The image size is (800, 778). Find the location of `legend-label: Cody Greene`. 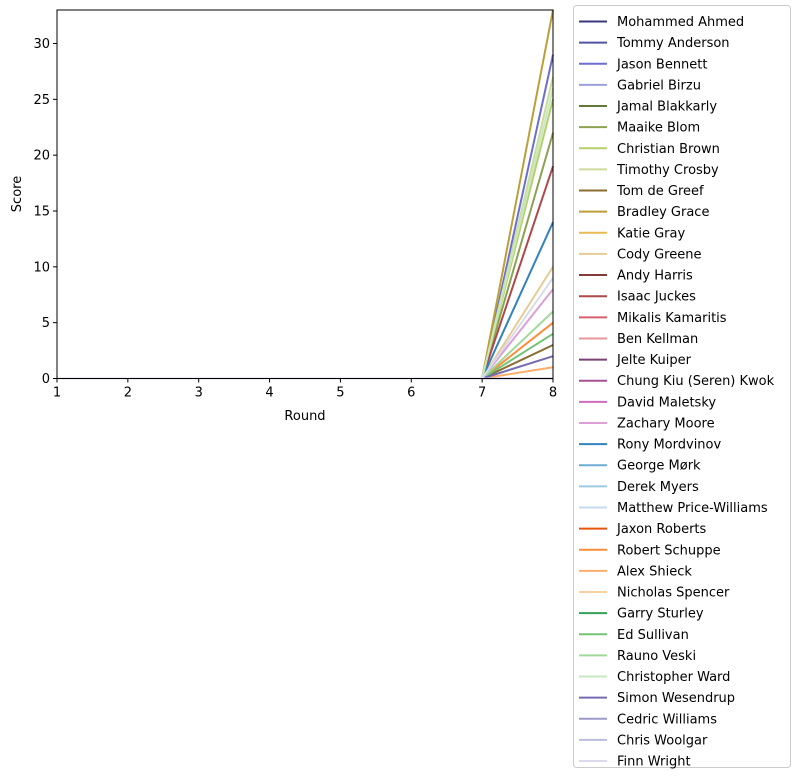

legend-label: Cody Greene is located at coordinates (659, 254).